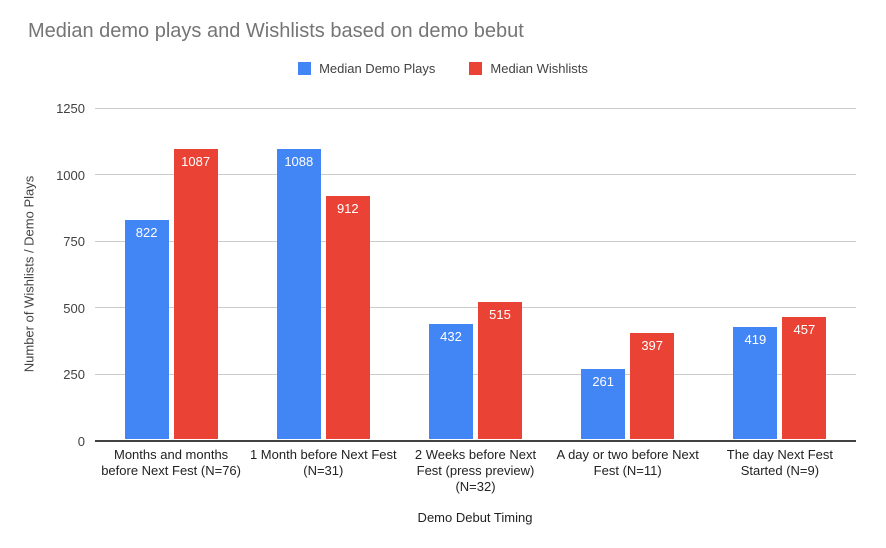 Image resolution: width=886 pixels, height=548 pixels. What do you see at coordinates (500, 370) in the screenshot?
I see `bar: 515` at bounding box center [500, 370].